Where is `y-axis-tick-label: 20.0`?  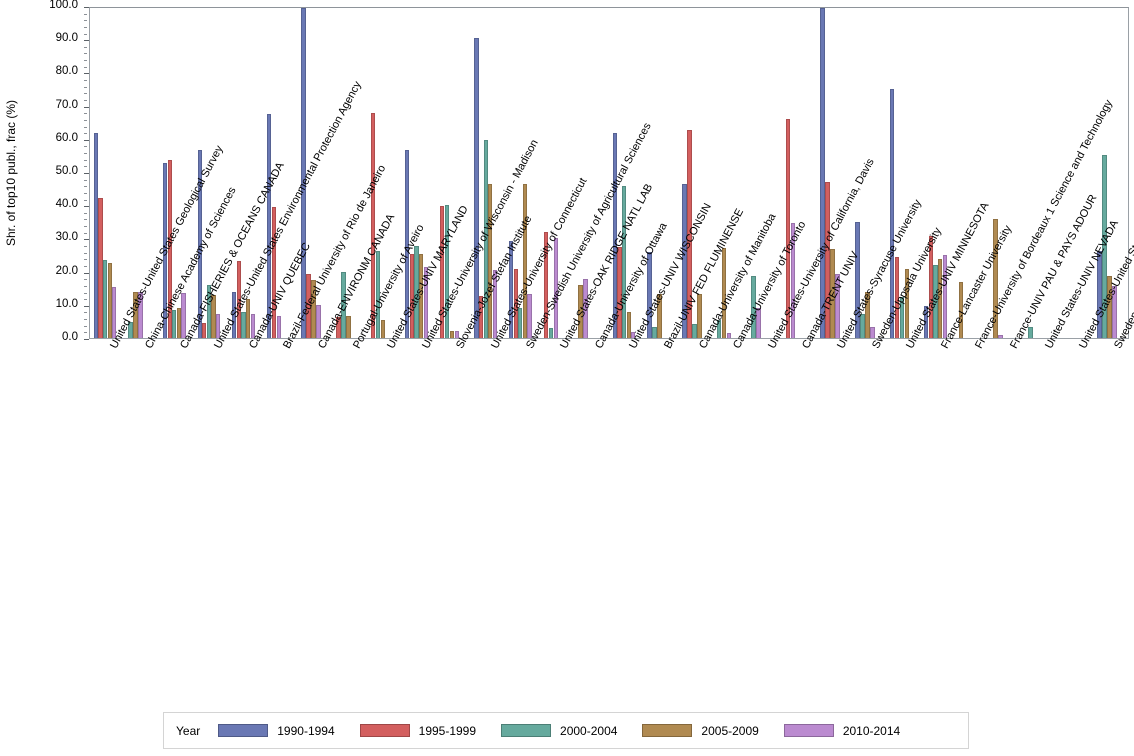 y-axis-tick-label: 20.0 is located at coordinates (66, 270).